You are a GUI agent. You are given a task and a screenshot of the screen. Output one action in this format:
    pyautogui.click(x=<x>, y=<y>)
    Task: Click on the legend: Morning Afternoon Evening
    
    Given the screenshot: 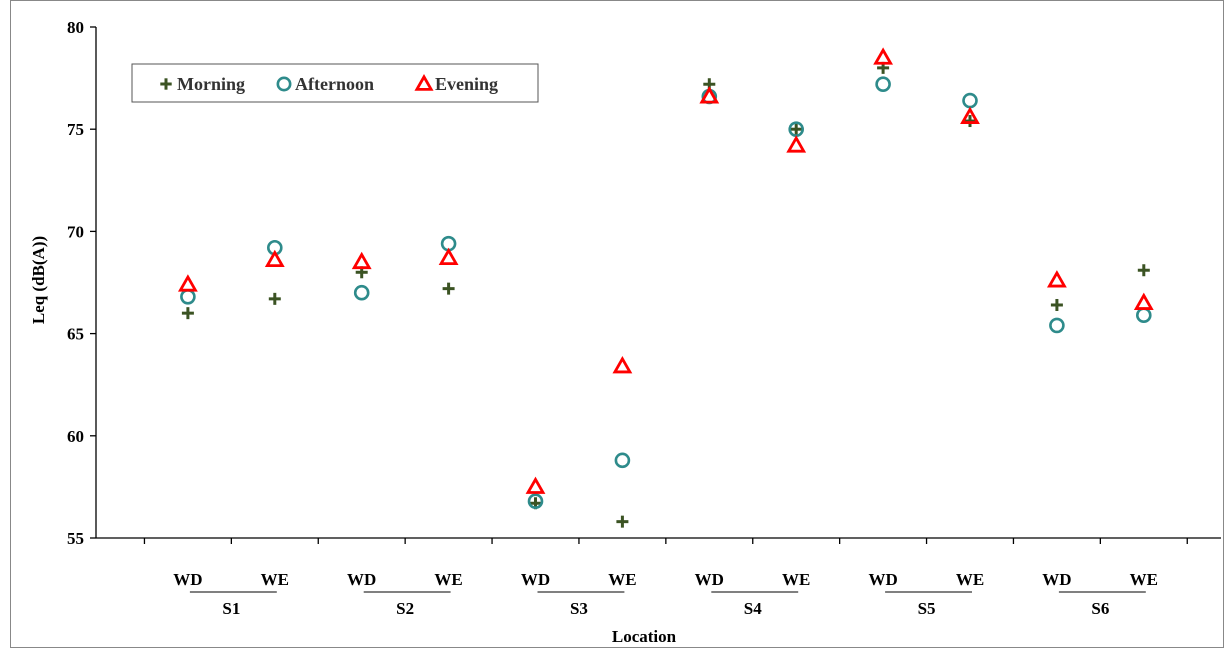 What is the action you would take?
    pyautogui.click(x=335, y=83)
    